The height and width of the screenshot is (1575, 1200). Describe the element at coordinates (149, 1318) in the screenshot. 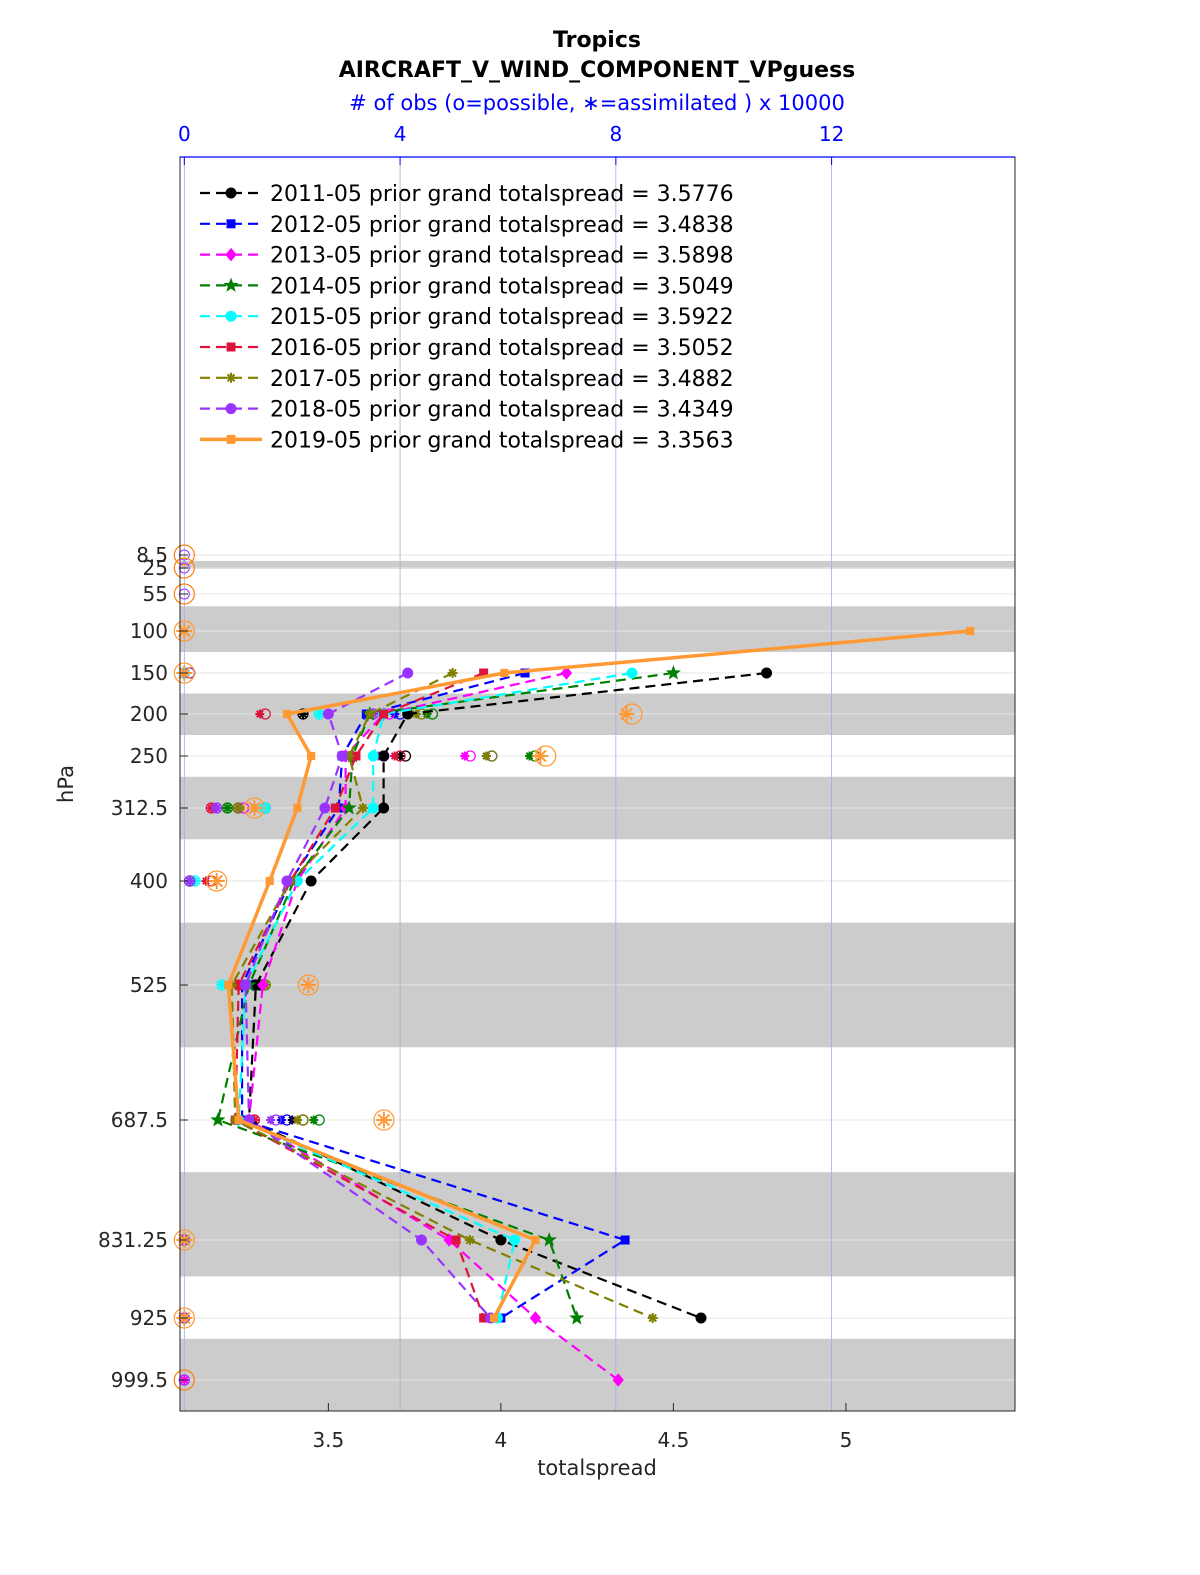

I see `y-tick-label: 925` at that location.